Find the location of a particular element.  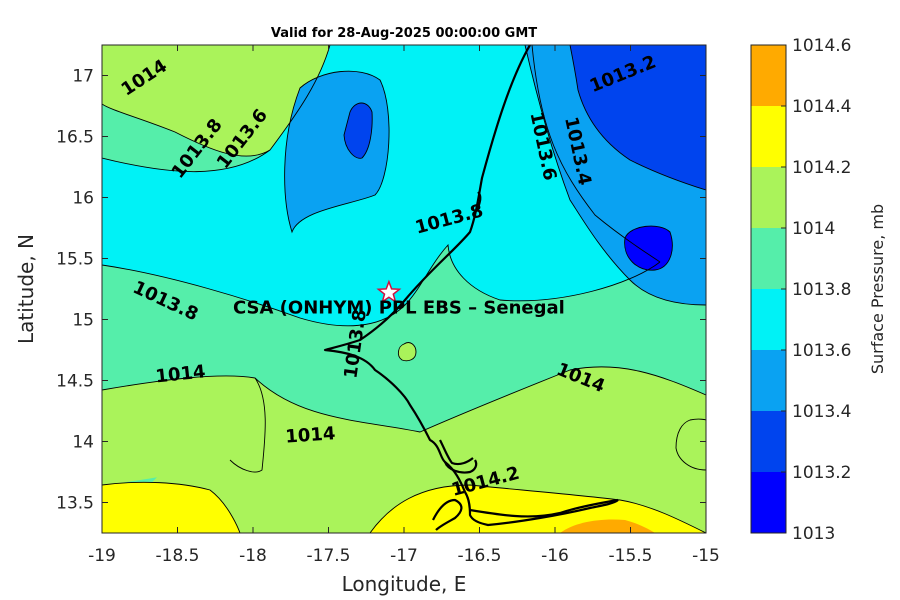

y-axis-label: Latitude, N is located at coordinates (26, 289).